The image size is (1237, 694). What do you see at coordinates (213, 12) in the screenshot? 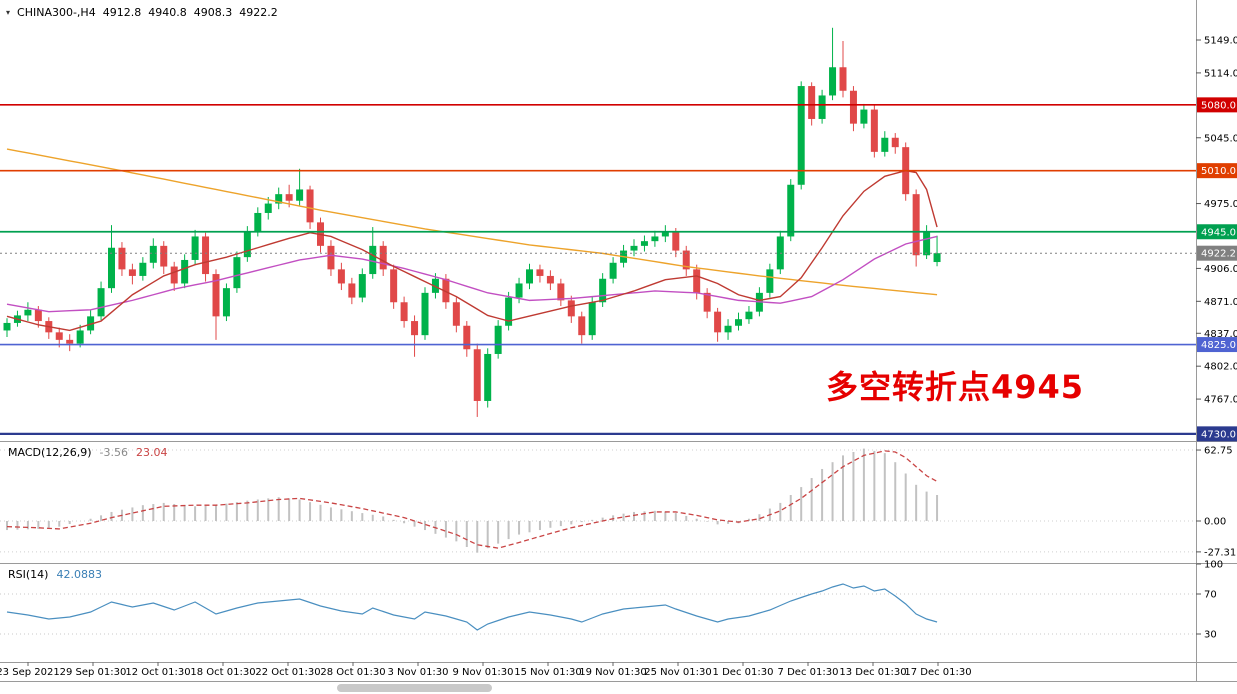
I see `ohlc-low: 4908.3` at bounding box center [213, 12].